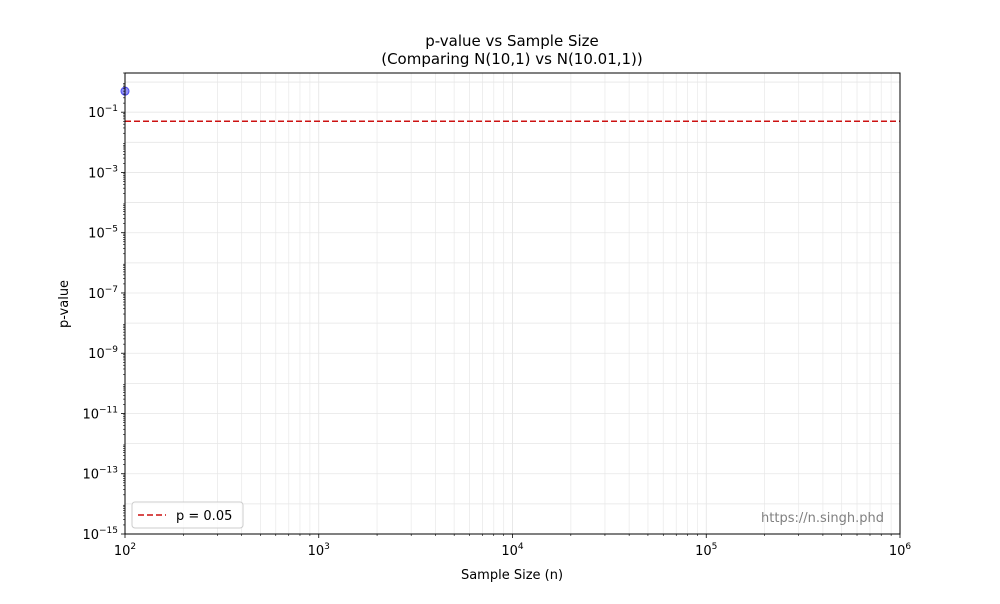  Describe the element at coordinates (103, 172) in the screenshot. I see `y-tick-label: 10⁻³` at that location.